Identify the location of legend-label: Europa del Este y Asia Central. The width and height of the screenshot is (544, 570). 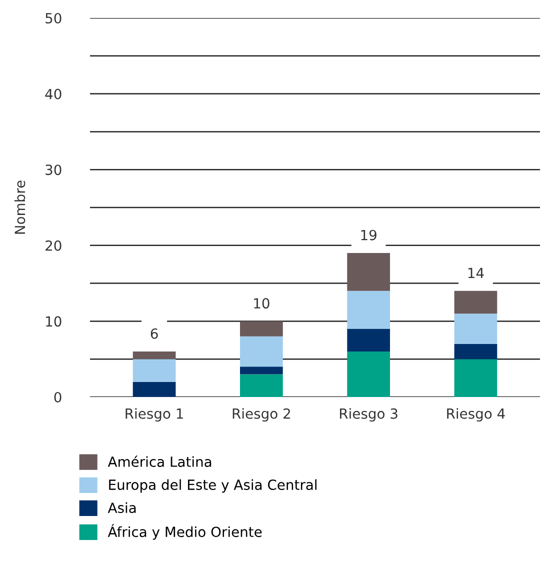
(212, 486).